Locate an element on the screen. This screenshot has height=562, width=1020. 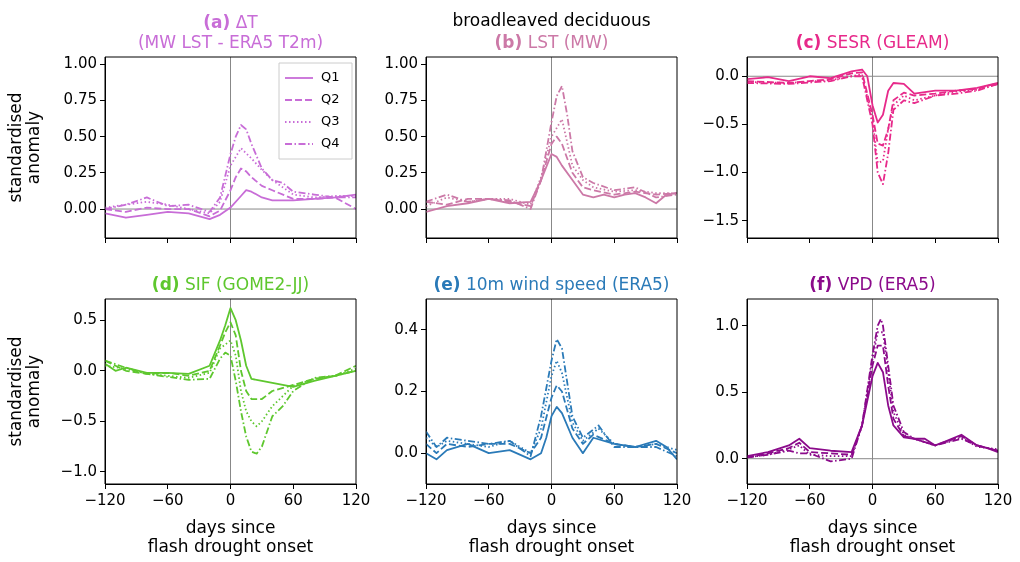
chart-title: (c) SESR is located at coordinates (833, 42).